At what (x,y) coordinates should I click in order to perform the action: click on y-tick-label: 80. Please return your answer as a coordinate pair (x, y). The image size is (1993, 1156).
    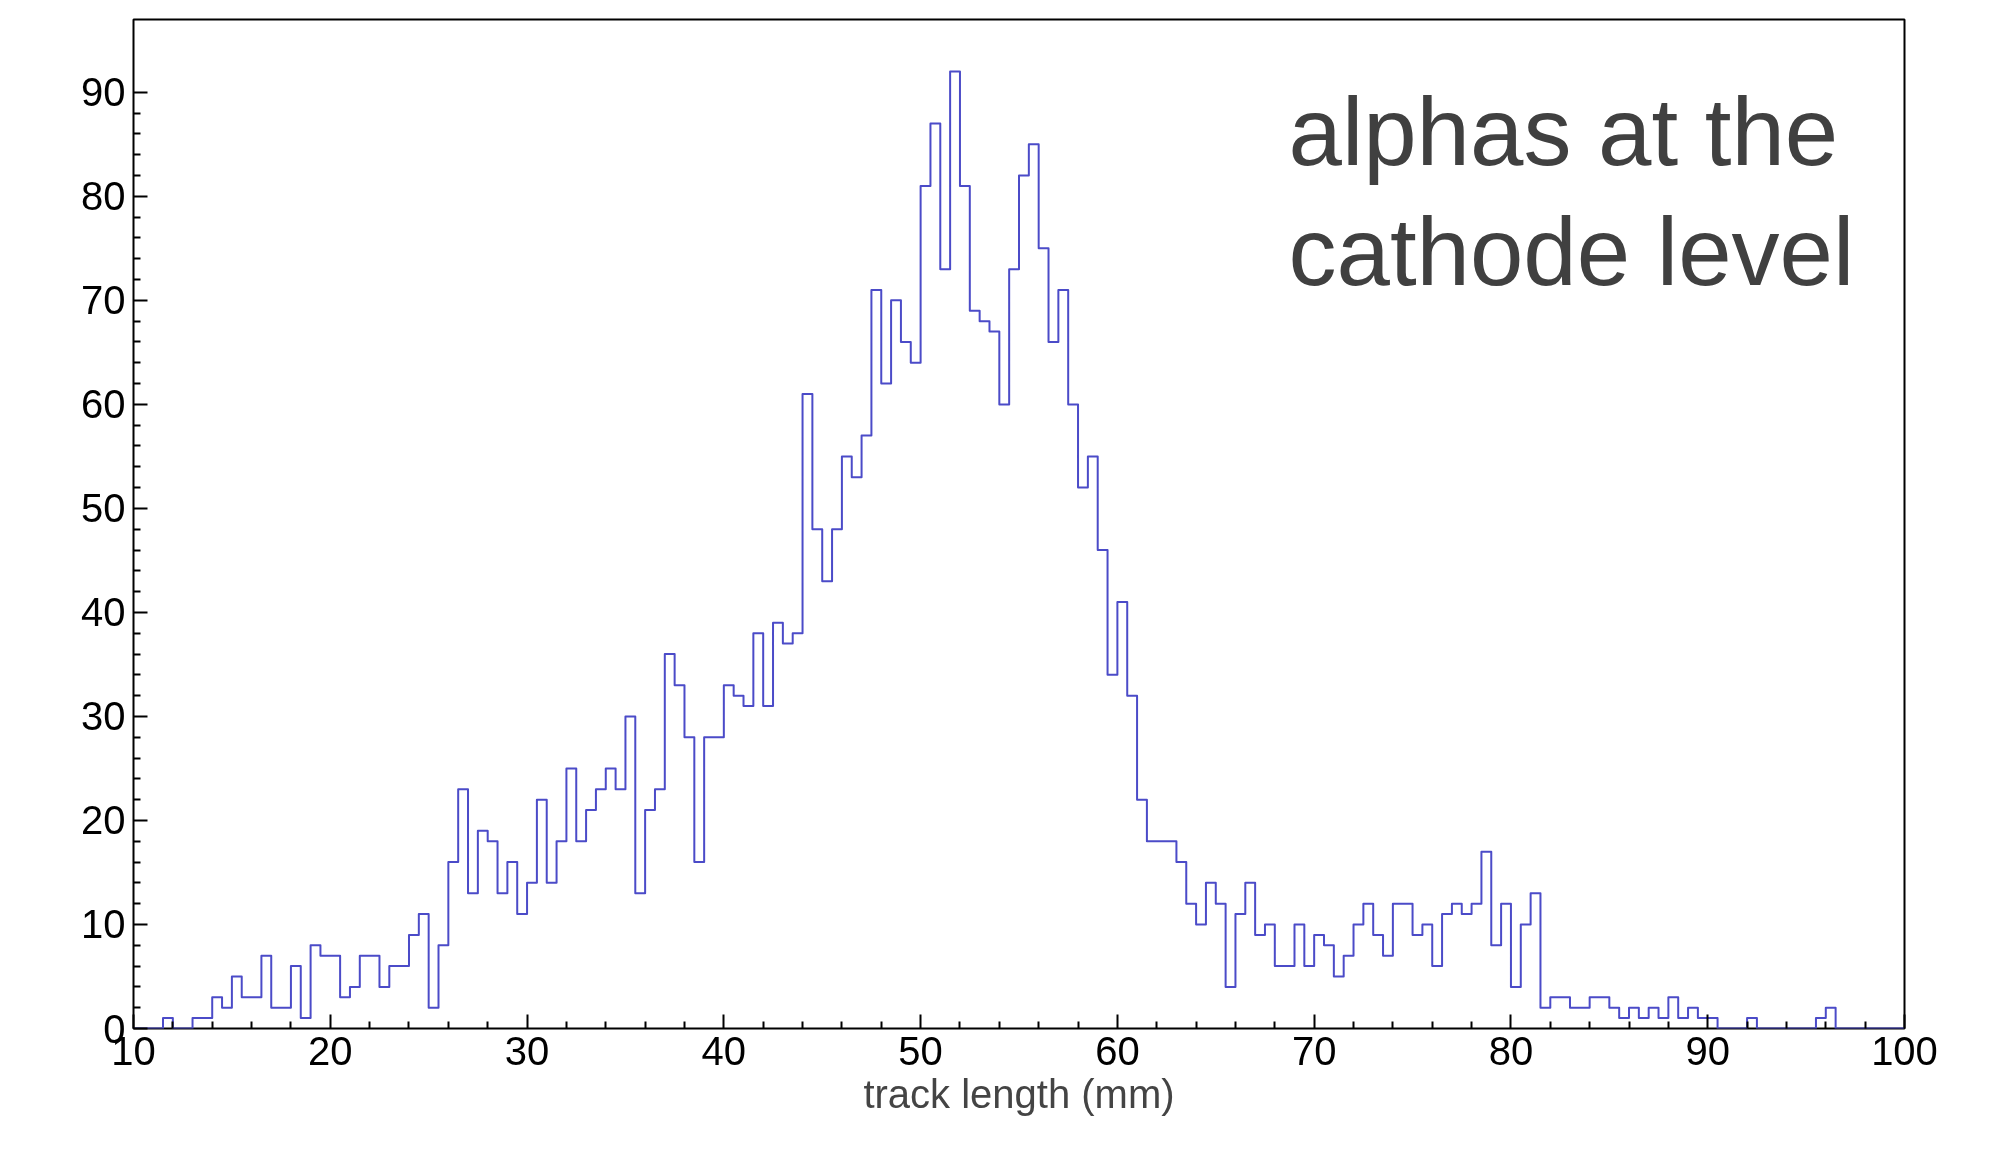
    Looking at the image, I should click on (103, 196).